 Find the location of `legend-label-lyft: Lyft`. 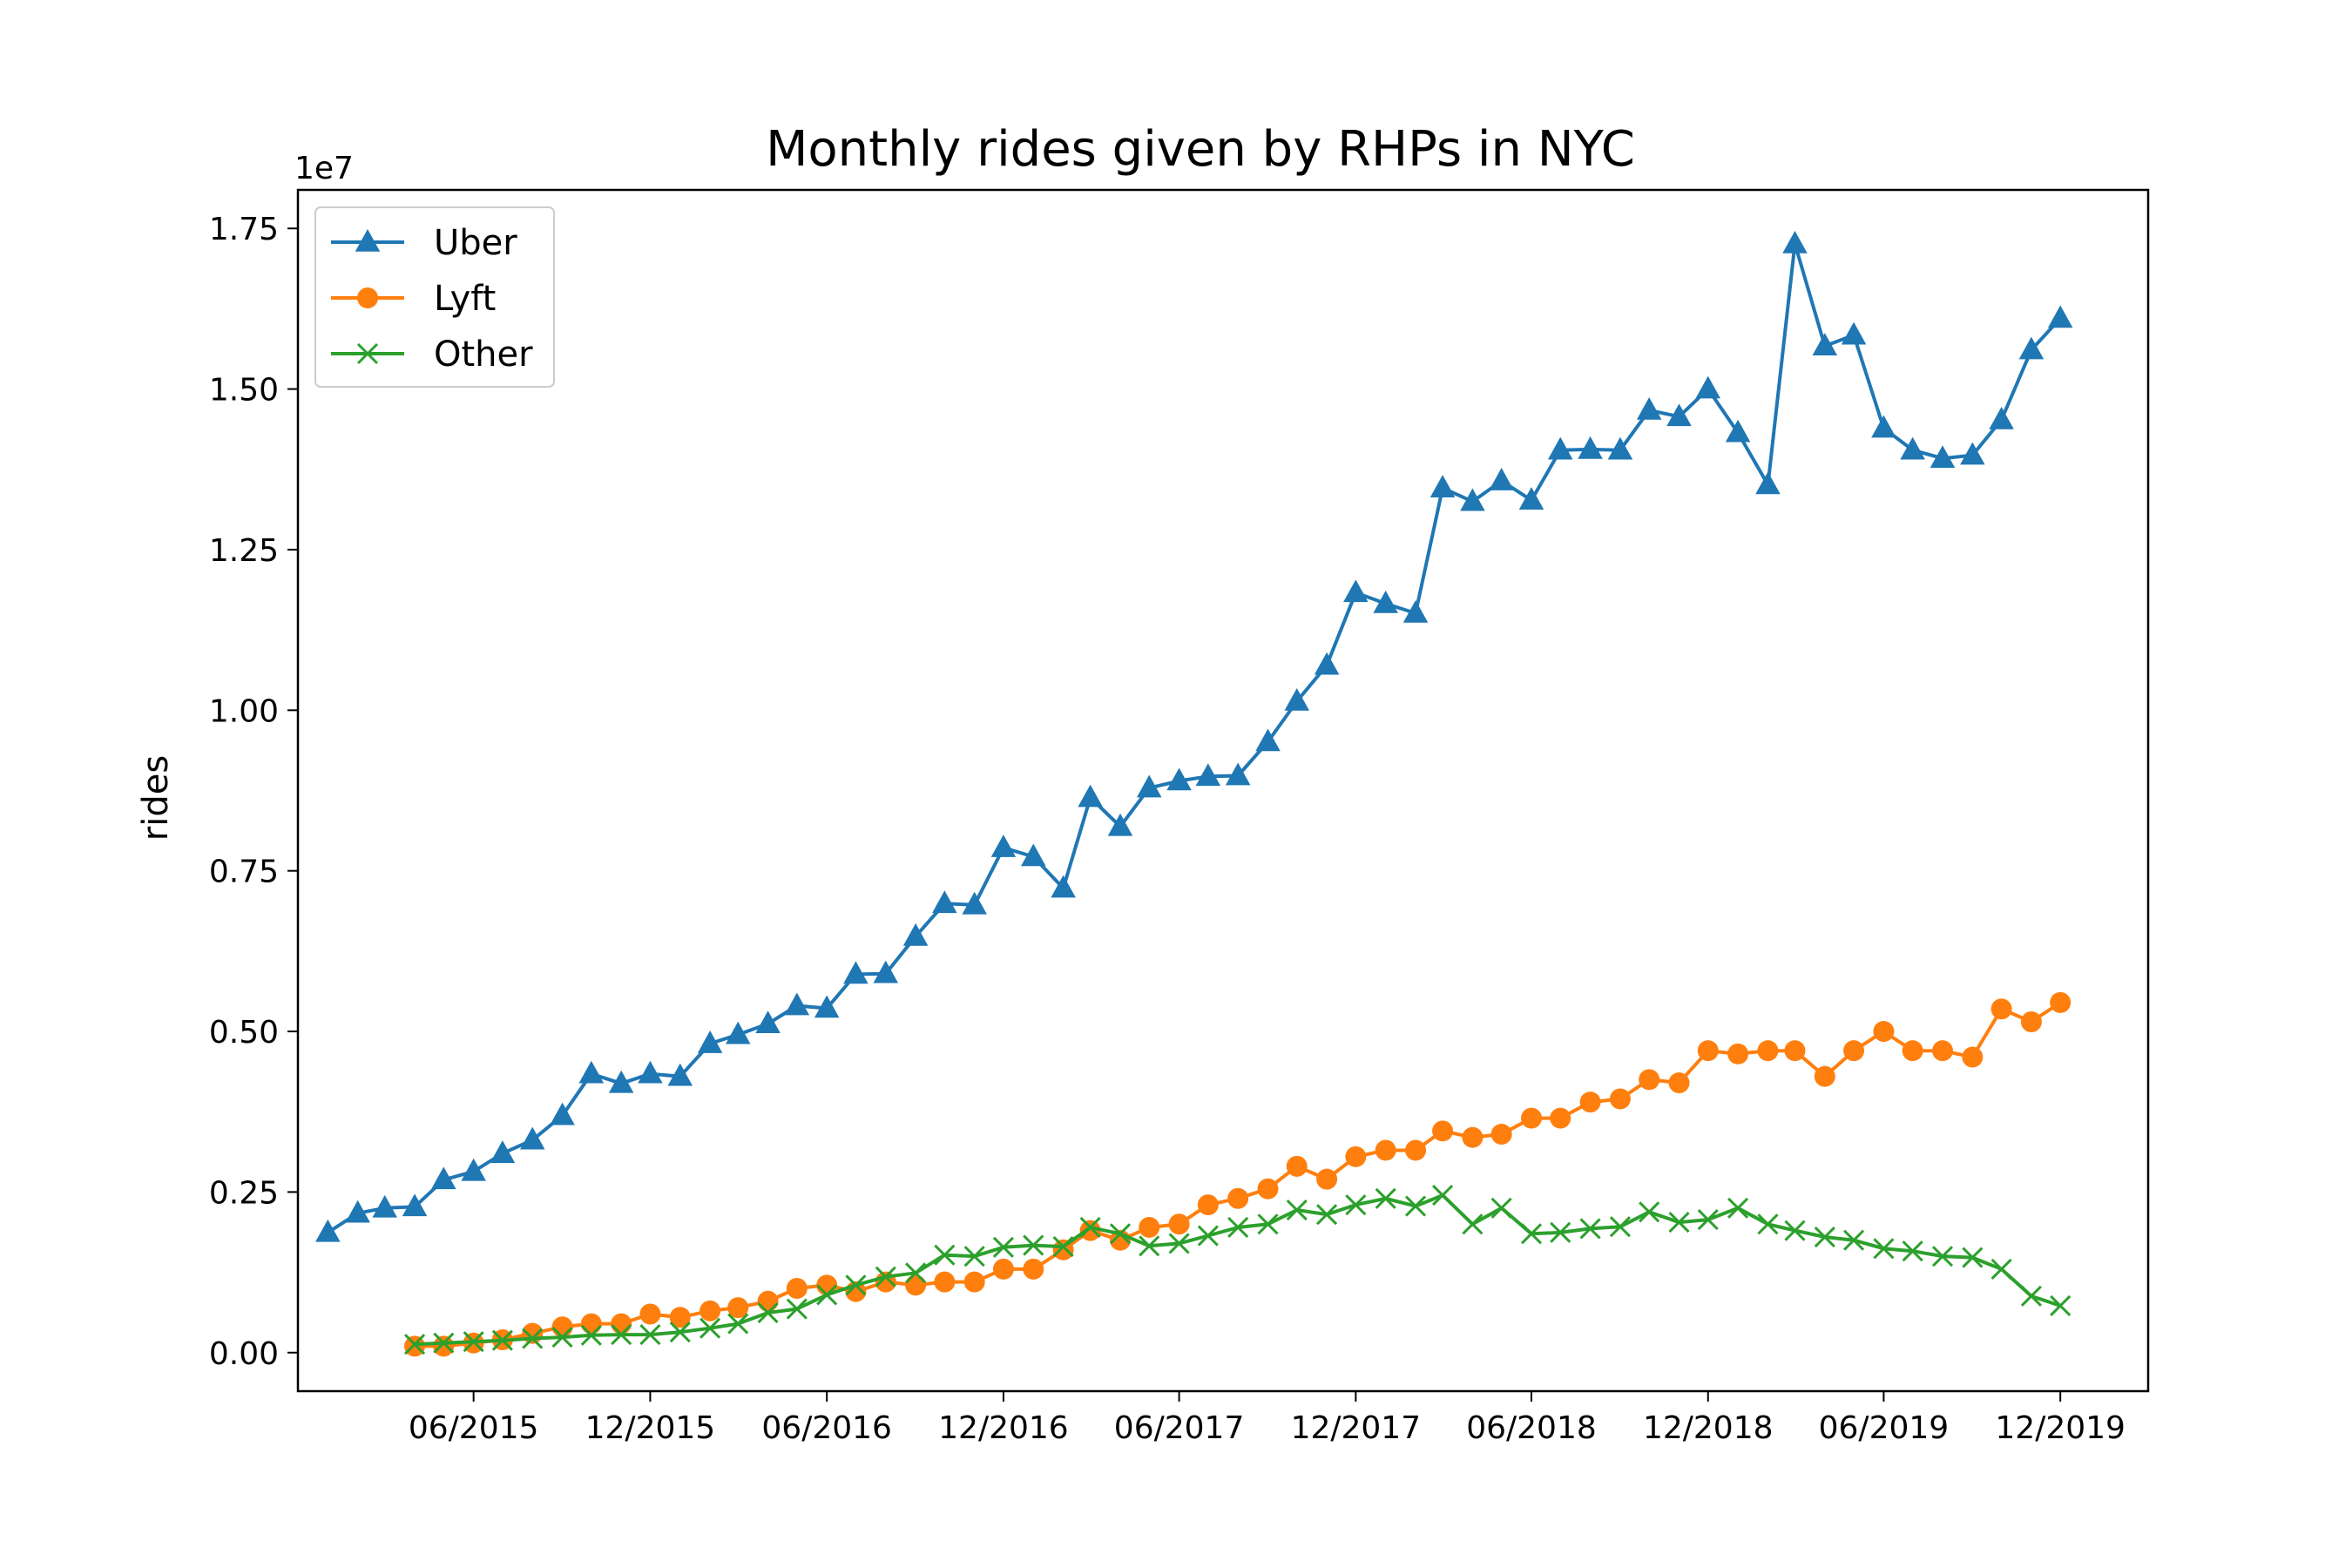

legend-label-lyft: Lyft is located at coordinates (465, 299).